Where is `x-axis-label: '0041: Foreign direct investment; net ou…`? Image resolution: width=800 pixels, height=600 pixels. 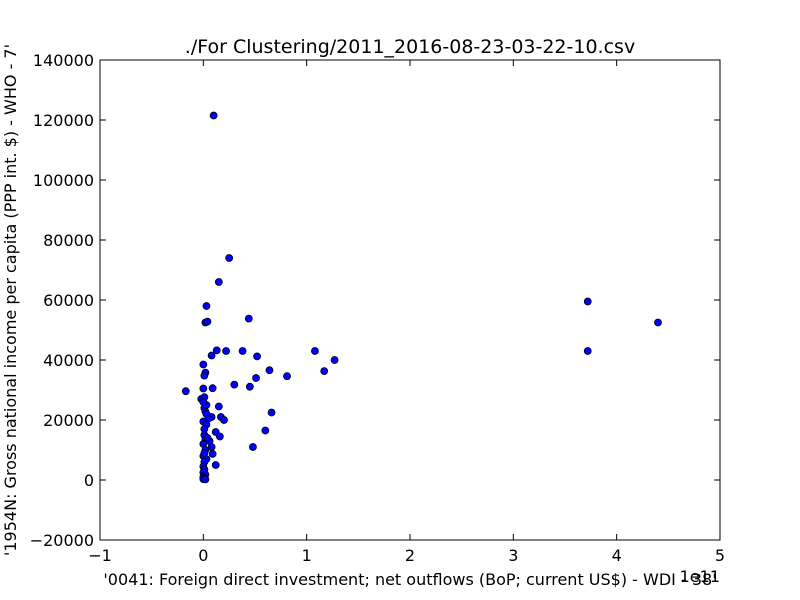
x-axis-label: '0041: Foreign direct investment; net ou… is located at coordinates (409, 579).